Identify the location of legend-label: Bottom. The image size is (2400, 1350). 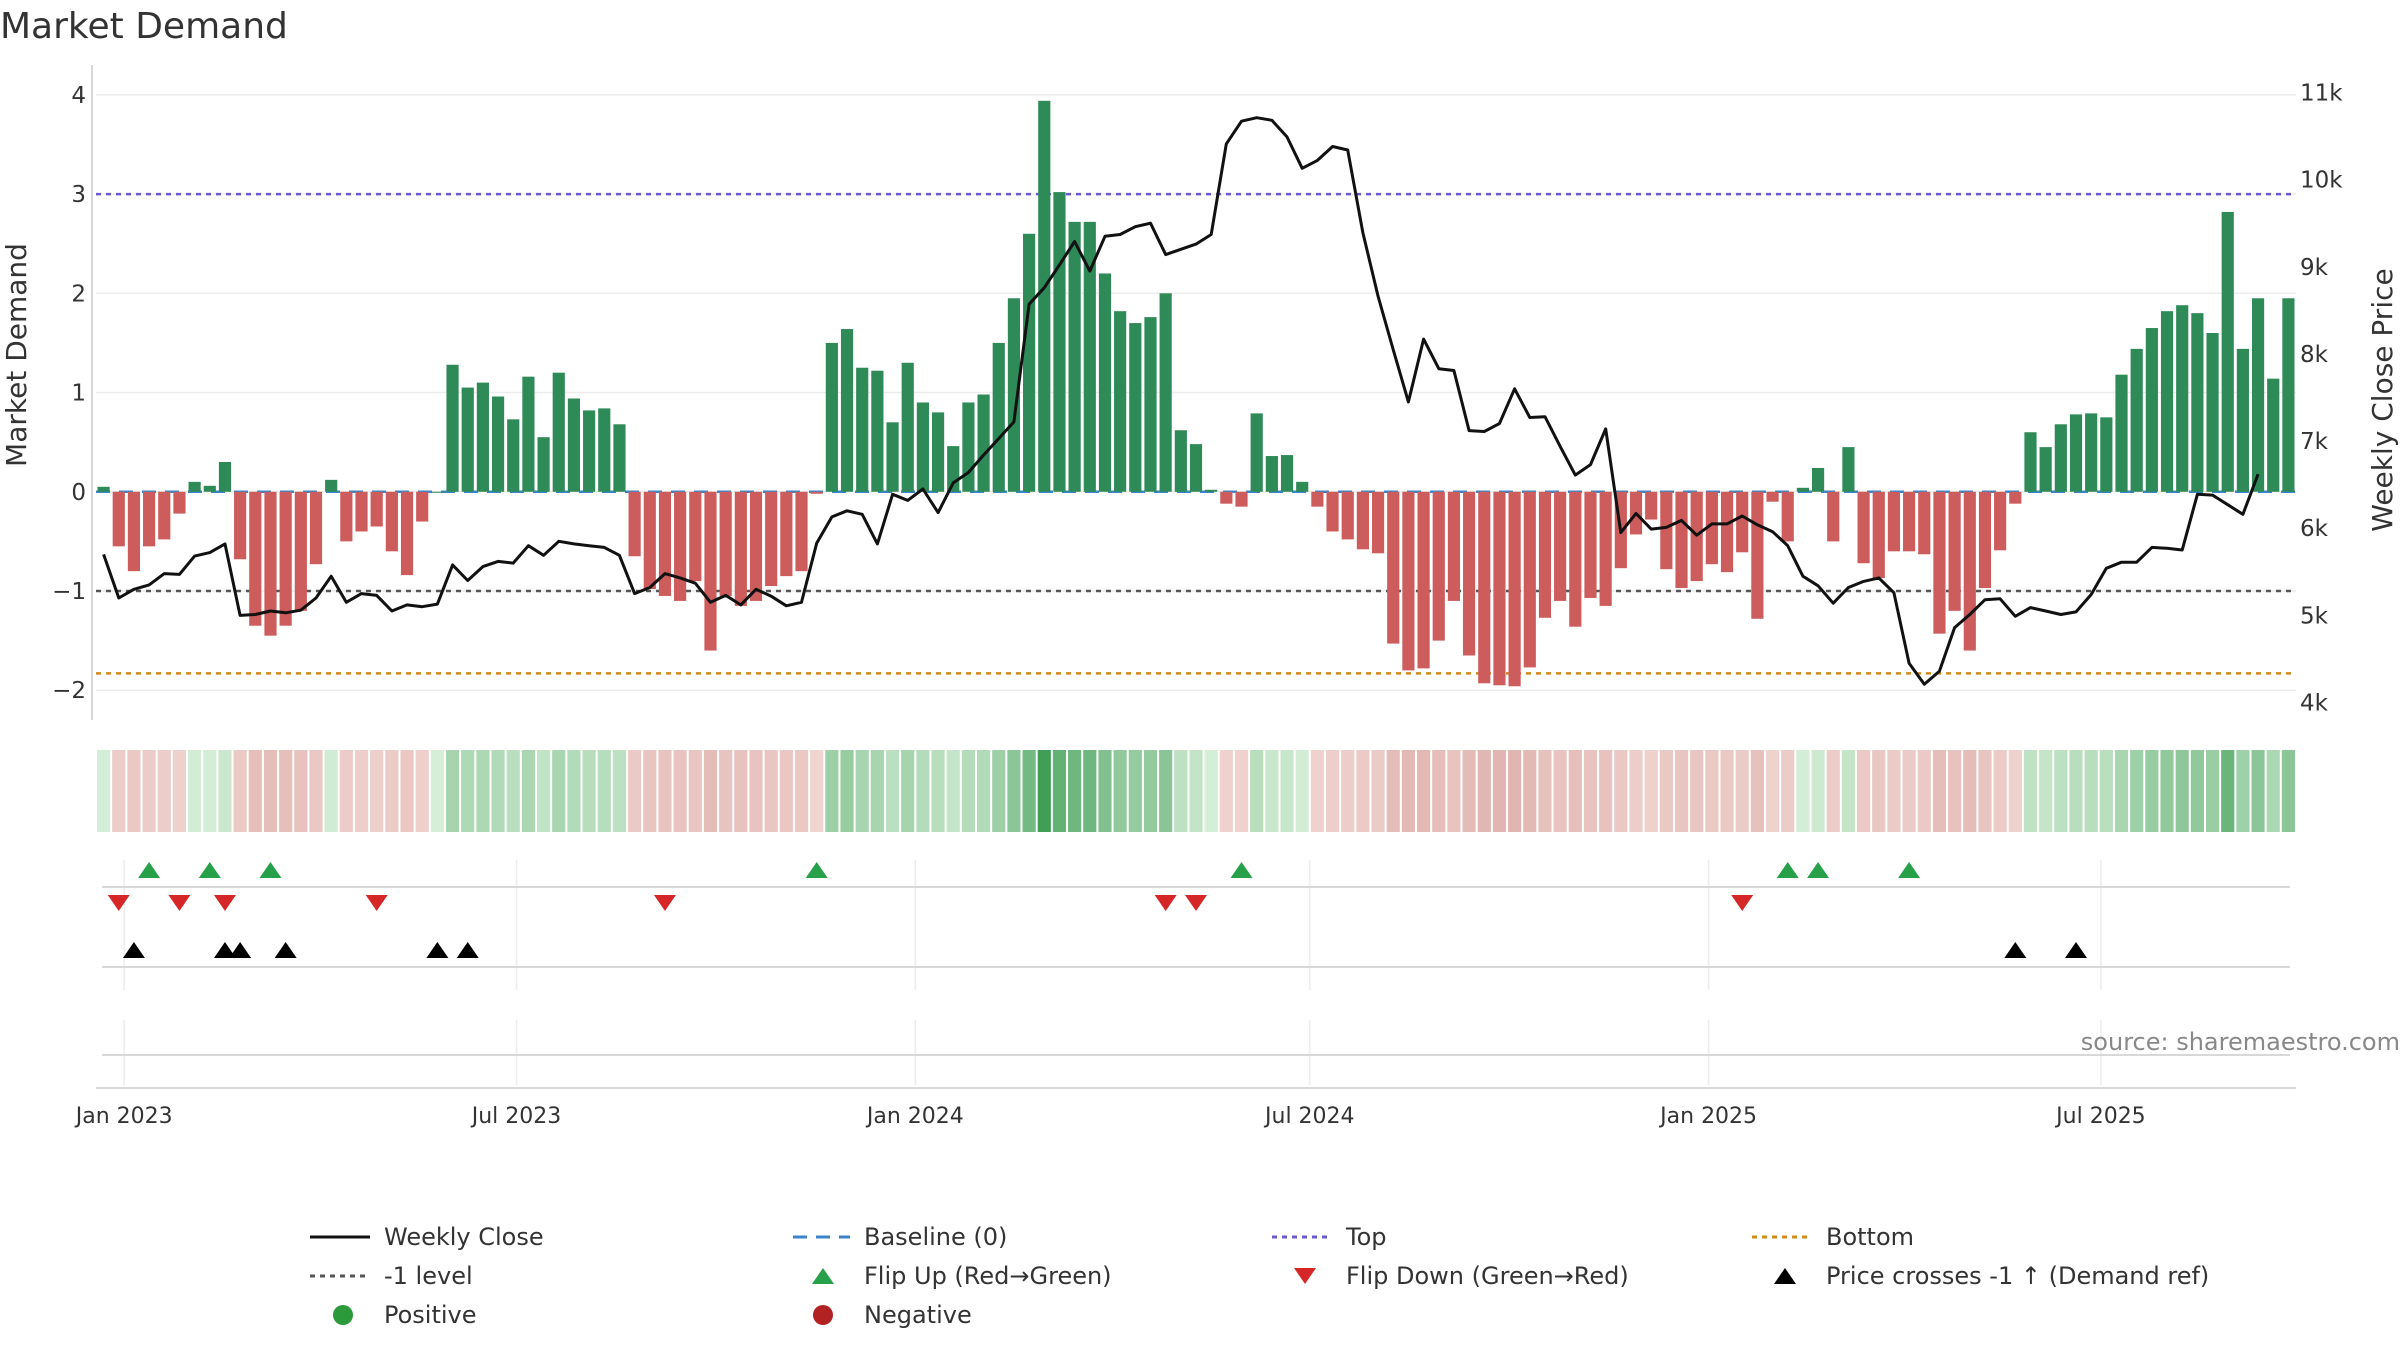
(1870, 1237).